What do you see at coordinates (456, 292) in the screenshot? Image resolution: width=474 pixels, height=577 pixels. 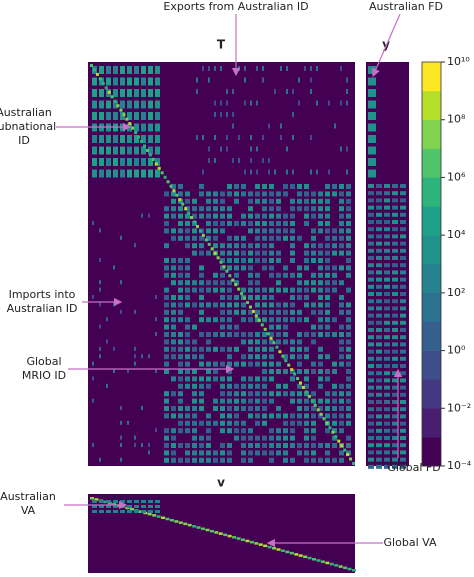 I see `colorbar-tick-label: 10²` at bounding box center [456, 292].